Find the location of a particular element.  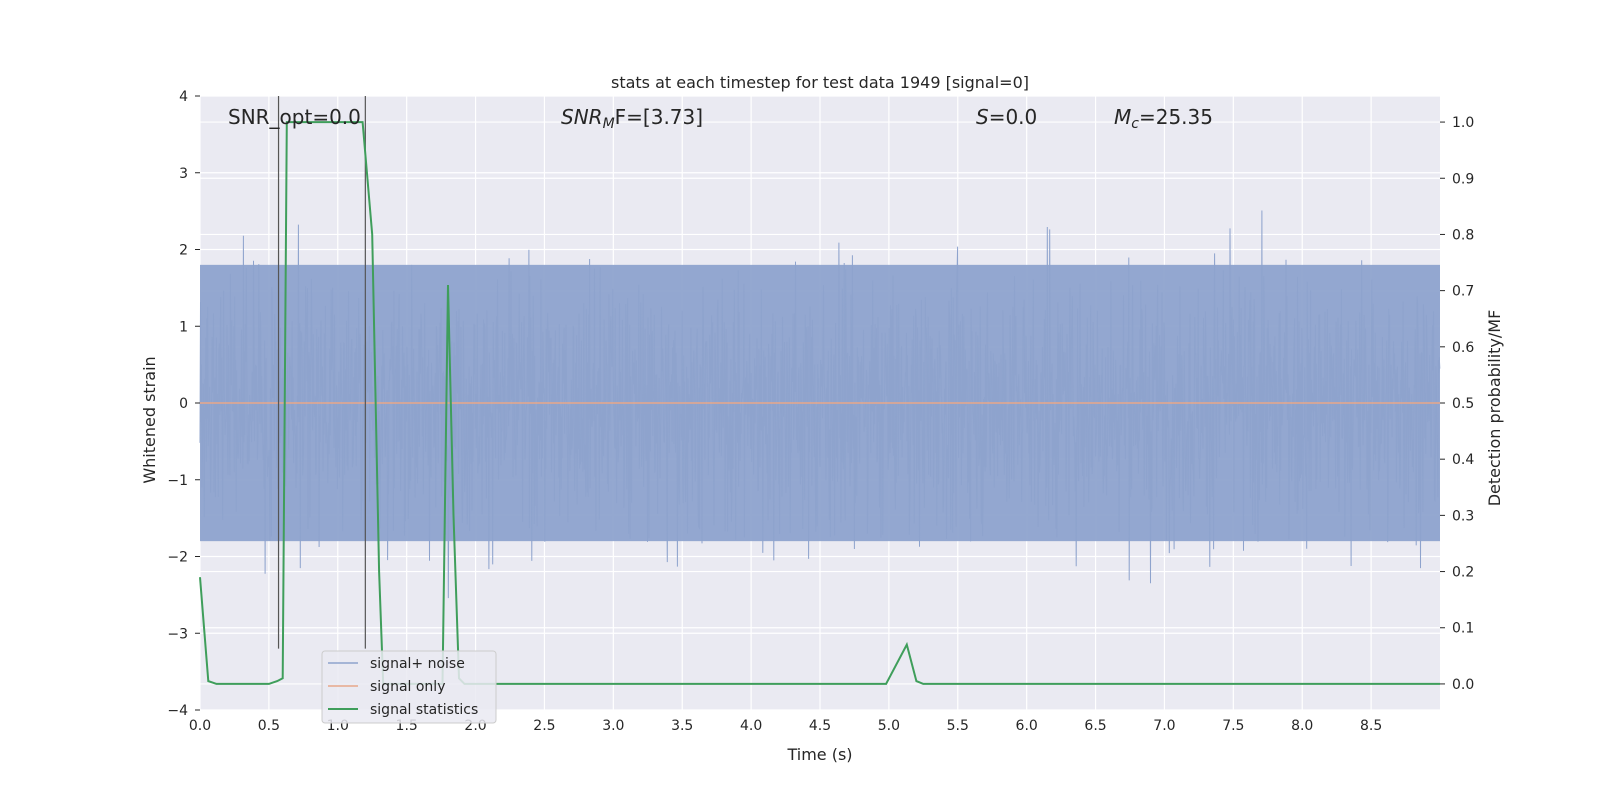

y-tick-label: −1 is located at coordinates (177, 481).